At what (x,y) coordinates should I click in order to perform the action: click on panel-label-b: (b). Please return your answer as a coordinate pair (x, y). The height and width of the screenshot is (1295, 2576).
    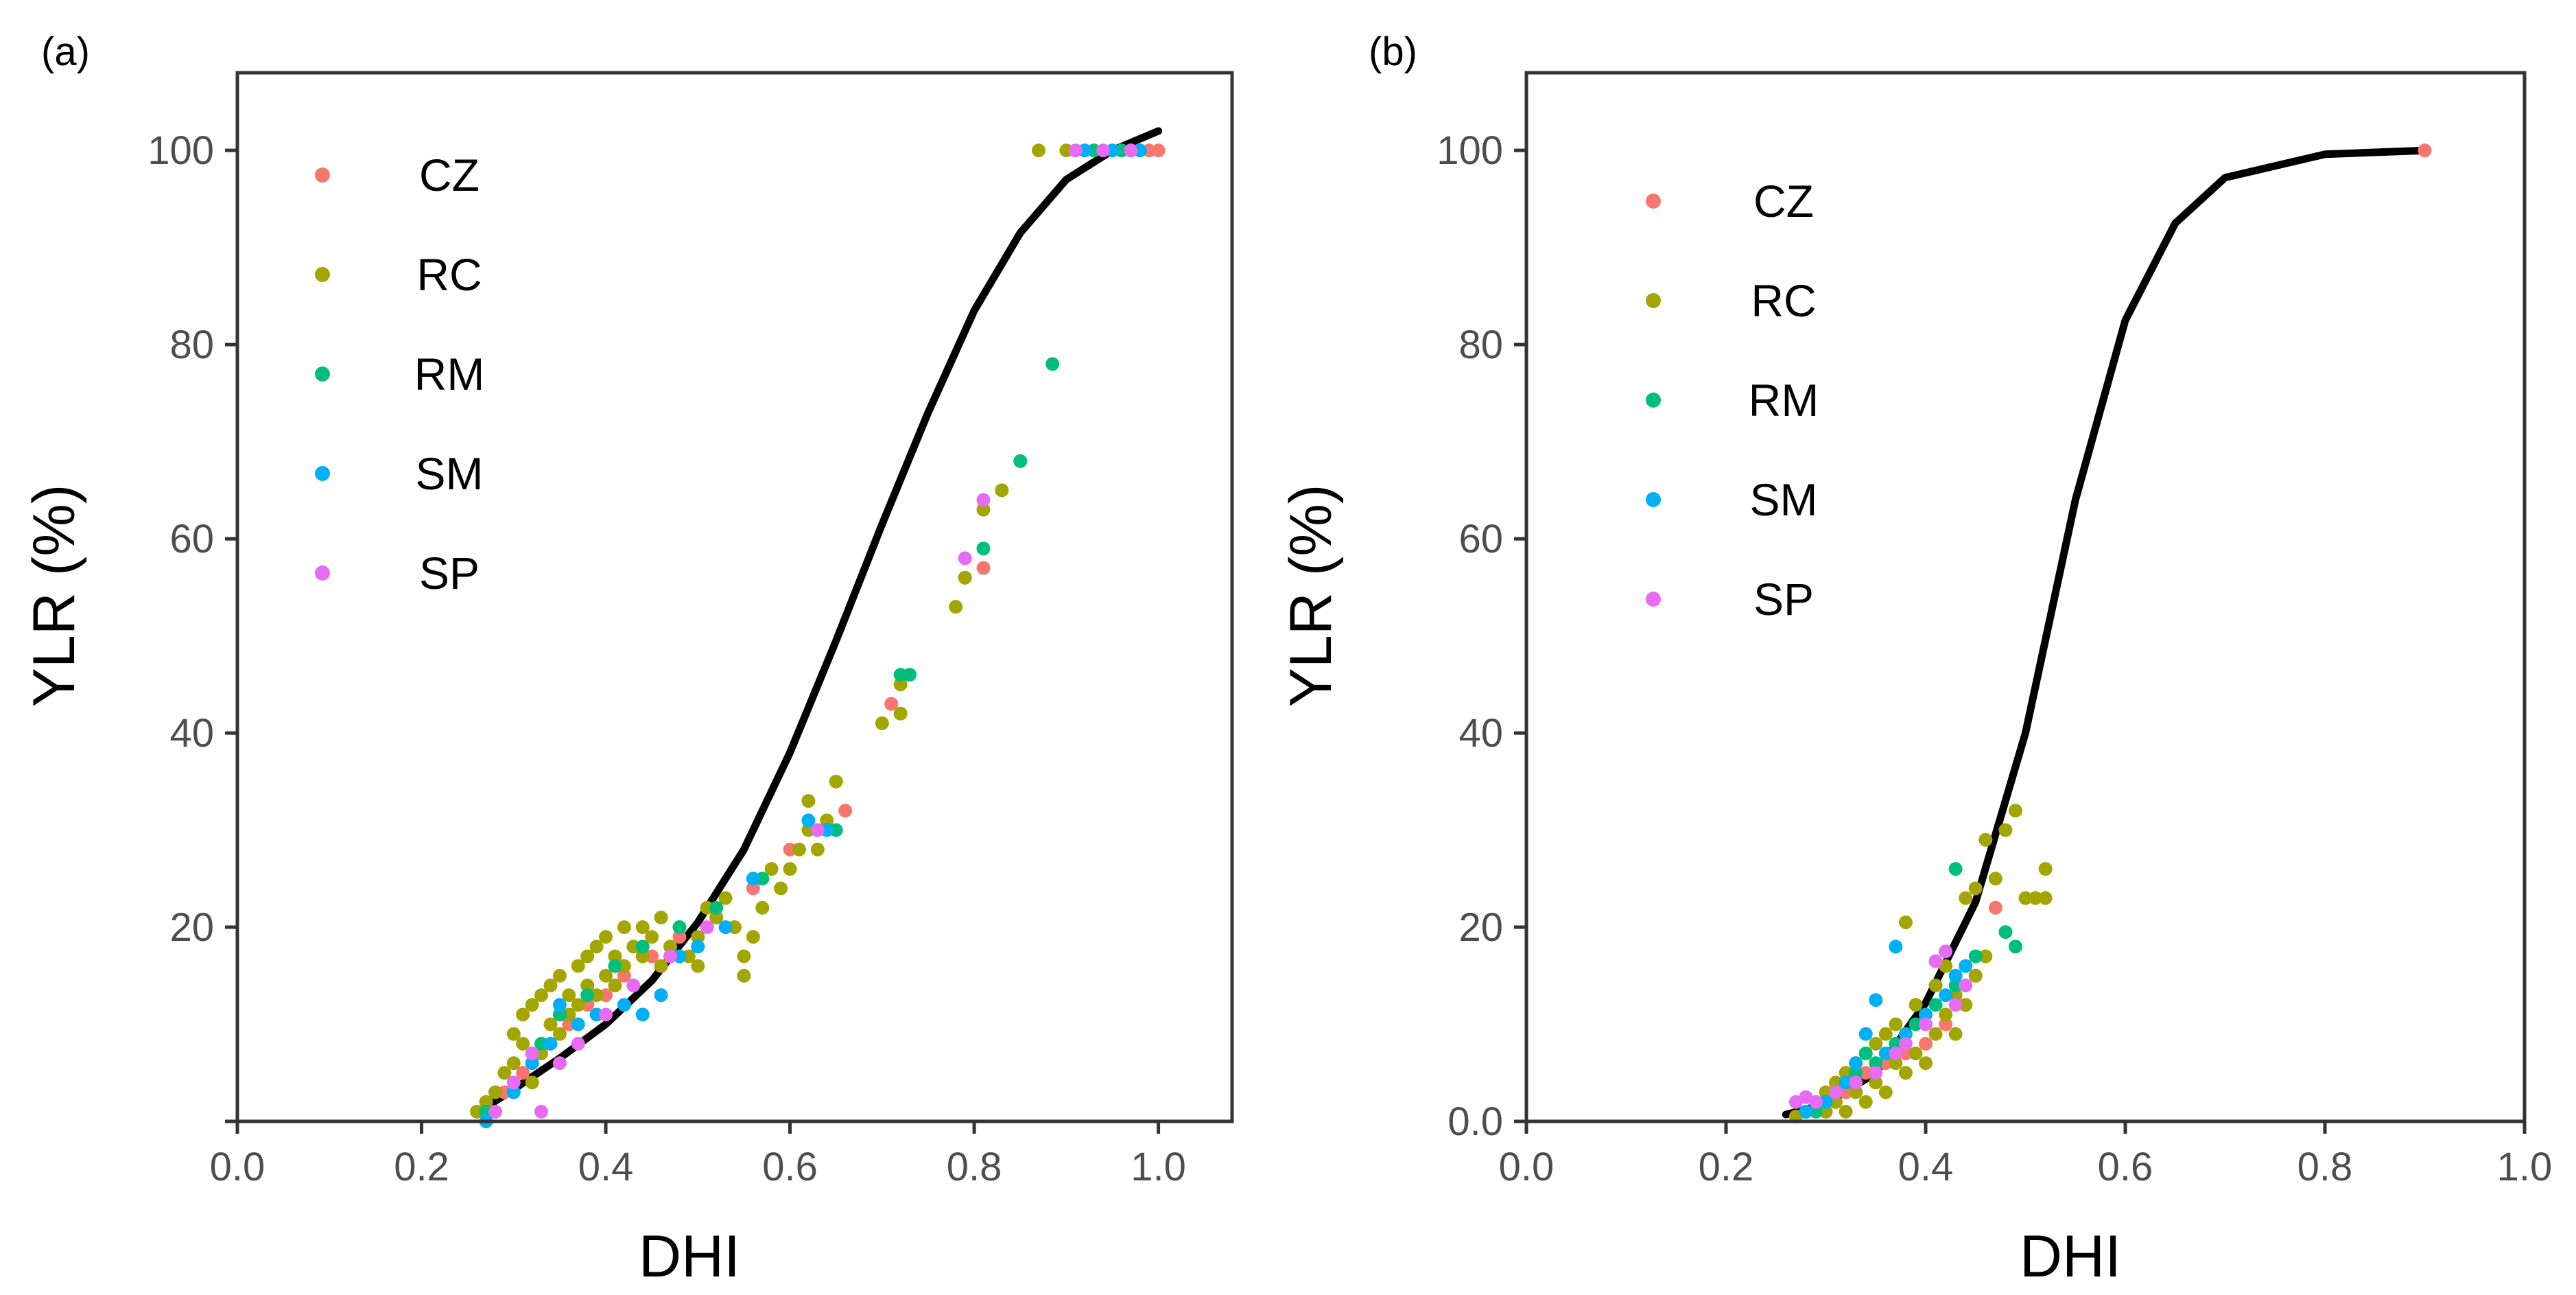
    Looking at the image, I should click on (1393, 52).